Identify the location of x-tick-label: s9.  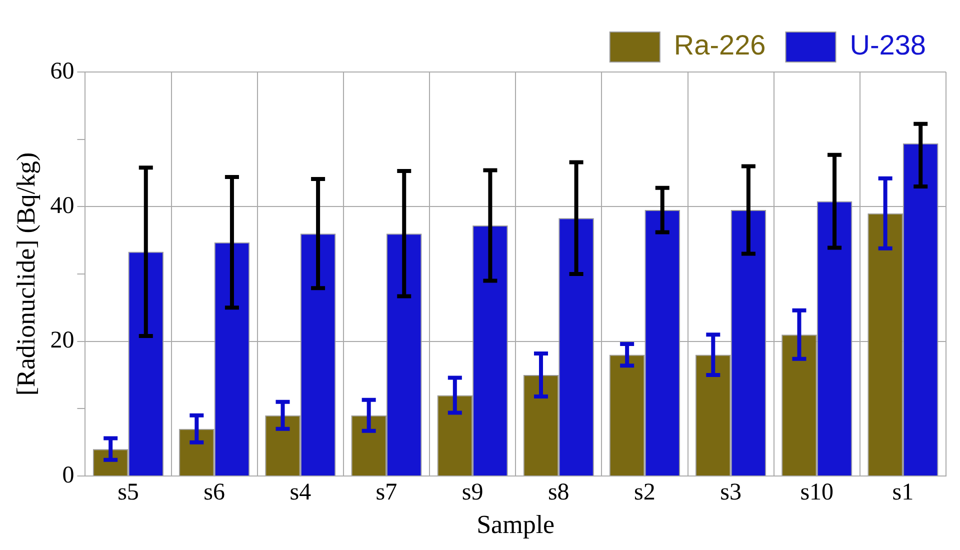
(473, 493).